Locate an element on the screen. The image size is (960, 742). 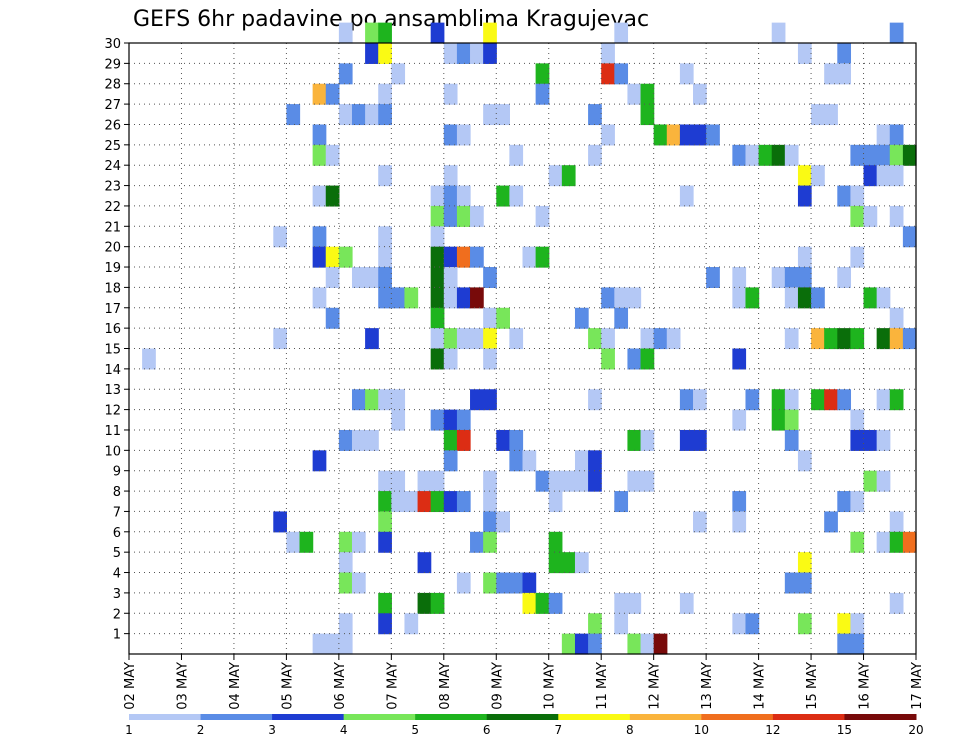
colorbar-label: 8 is located at coordinates (630, 730).